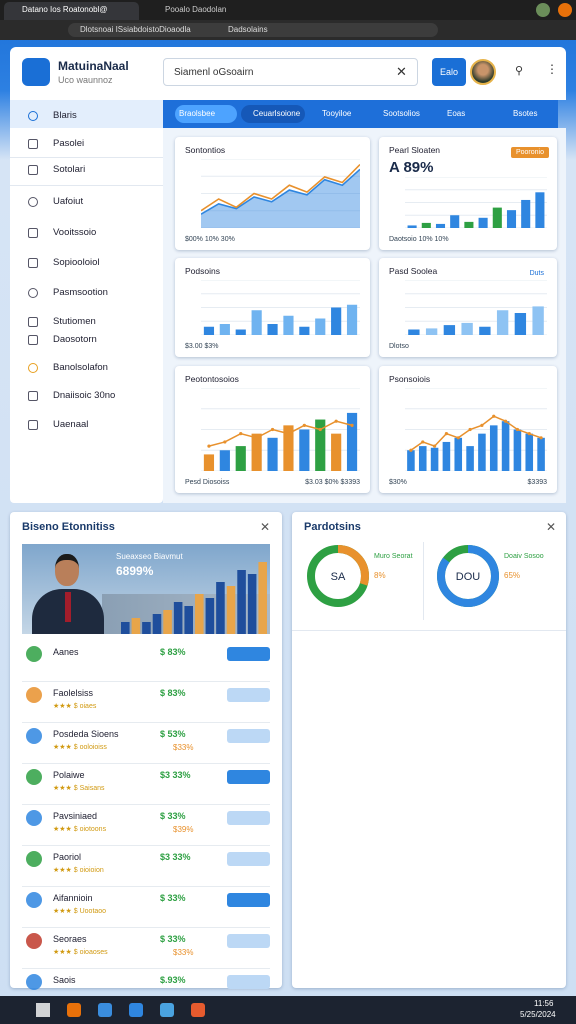 This screenshot has height=1024, width=576. I want to click on tab-label: Eoas, so click(456, 113).